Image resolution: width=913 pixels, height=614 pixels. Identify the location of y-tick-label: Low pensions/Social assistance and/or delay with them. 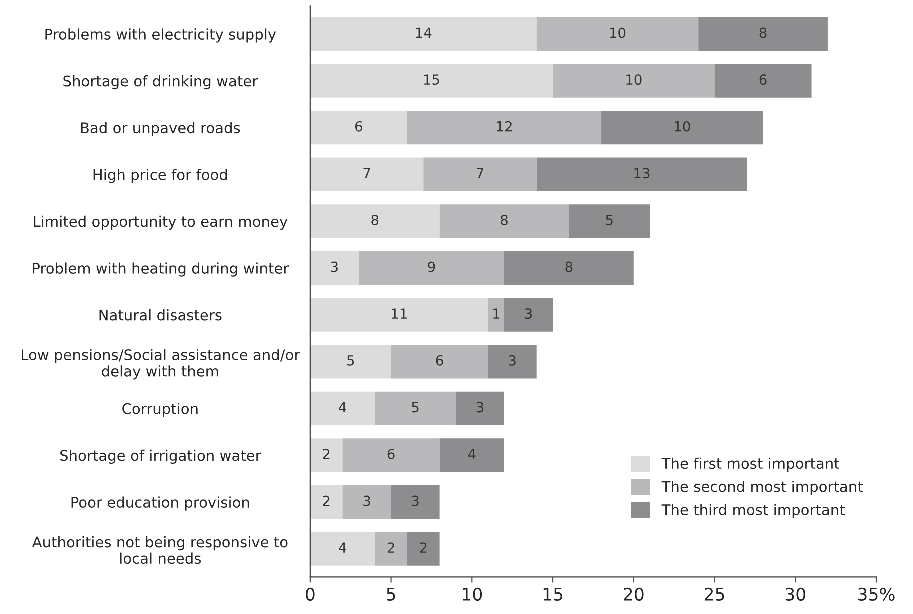
(161, 364).